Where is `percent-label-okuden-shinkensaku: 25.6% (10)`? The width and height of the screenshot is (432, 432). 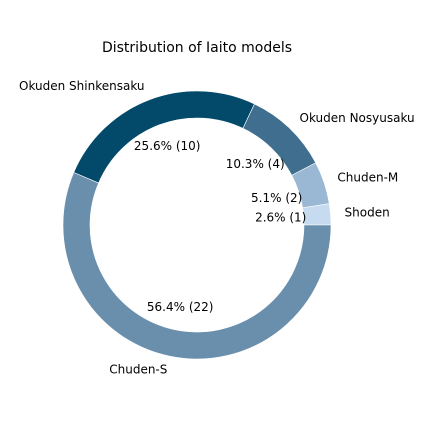
percent-label-okuden-shinkensaku: 25.6% (10) is located at coordinates (167, 146).